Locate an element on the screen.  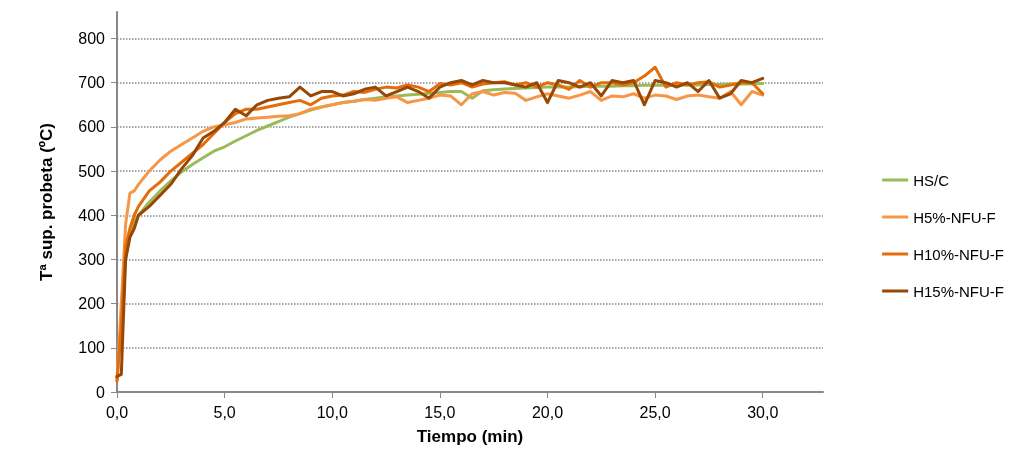
y-tick-label: 400 is located at coordinates (92, 215).